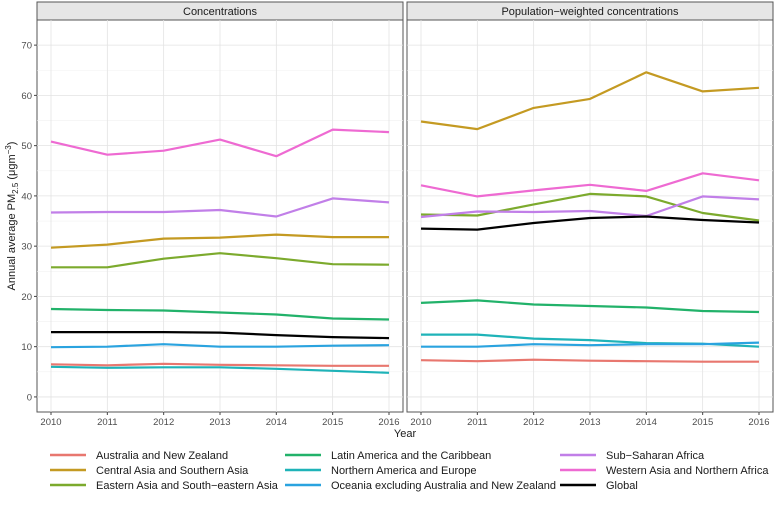 The width and height of the screenshot is (777, 505). Describe the element at coordinates (12, 144) in the screenshot. I see `y-axis-label-close: )` at that location.